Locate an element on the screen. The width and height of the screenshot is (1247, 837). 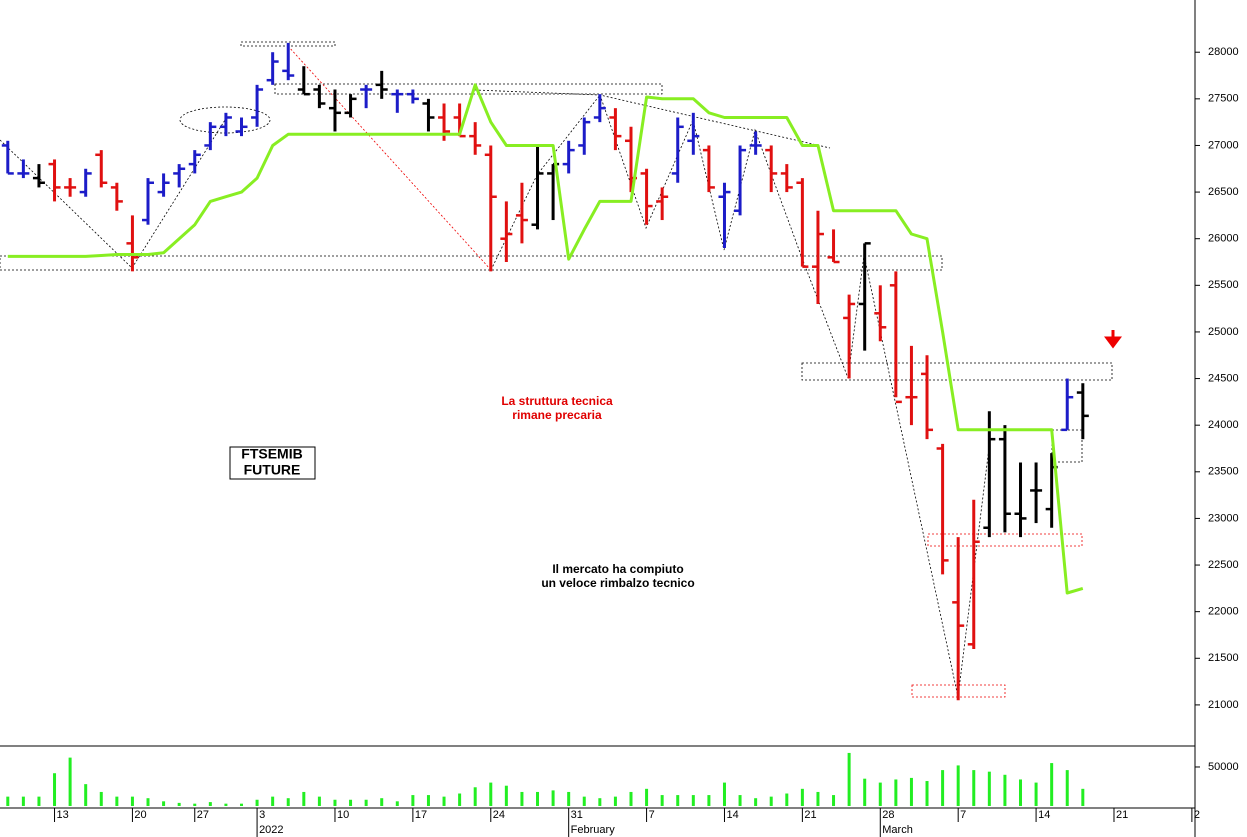
annotation: un veloce rimbalzo tecnico is located at coordinates (617, 583).